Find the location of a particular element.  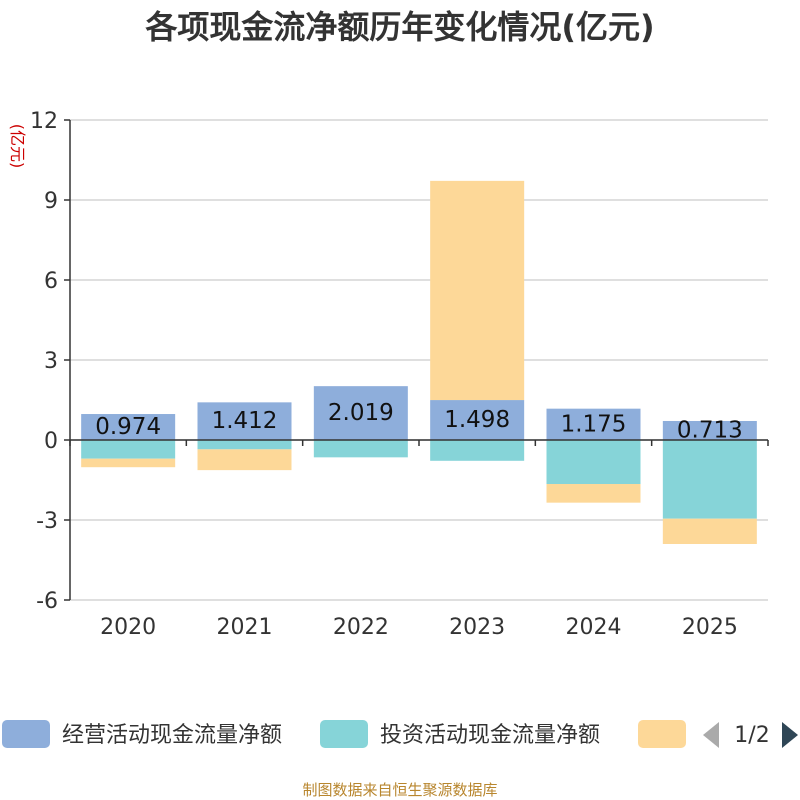

legend-prev-page-icon is located at coordinates (711, 735).